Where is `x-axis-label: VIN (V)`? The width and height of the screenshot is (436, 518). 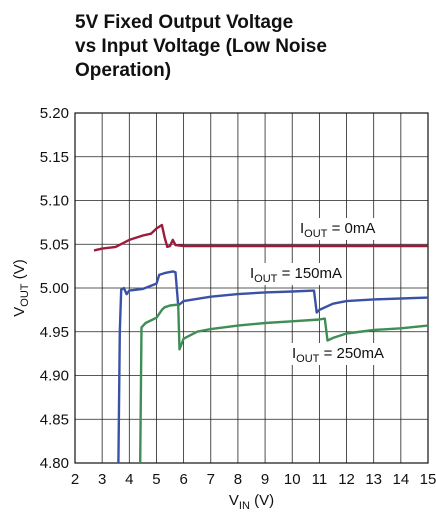
x-axis-label: VIN (V) is located at coordinates (251, 502).